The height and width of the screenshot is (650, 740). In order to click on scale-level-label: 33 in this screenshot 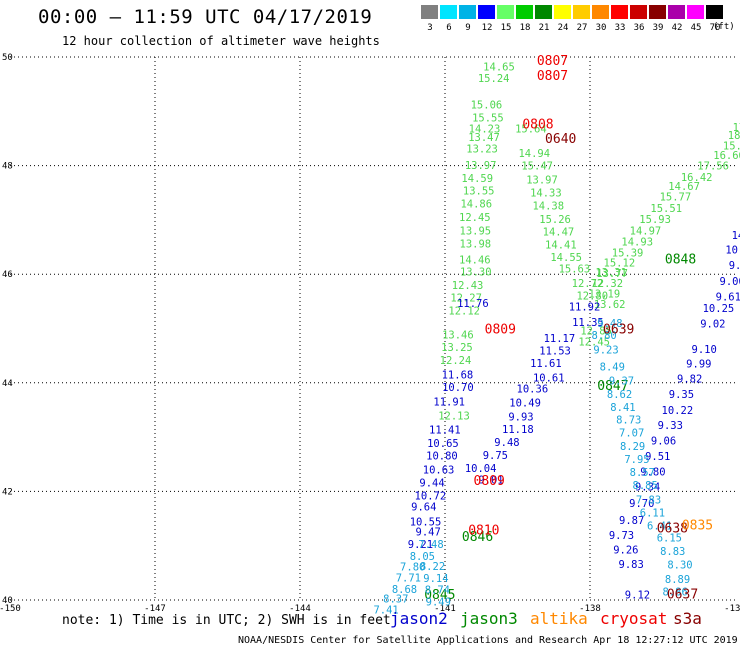, I will do `click(620, 28)`.